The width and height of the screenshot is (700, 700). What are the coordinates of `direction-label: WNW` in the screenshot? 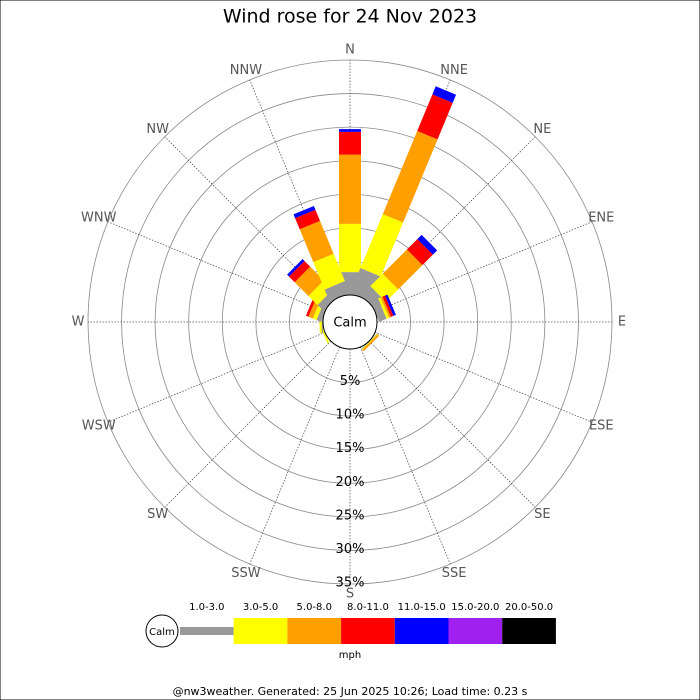 It's located at (99, 217).